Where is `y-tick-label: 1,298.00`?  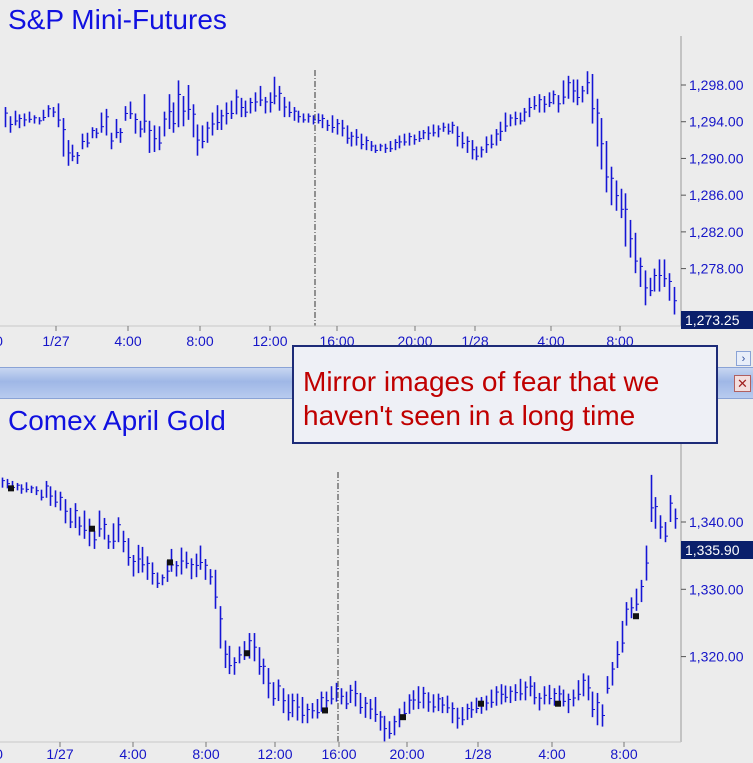
y-tick-label: 1,298.00 is located at coordinates (716, 85).